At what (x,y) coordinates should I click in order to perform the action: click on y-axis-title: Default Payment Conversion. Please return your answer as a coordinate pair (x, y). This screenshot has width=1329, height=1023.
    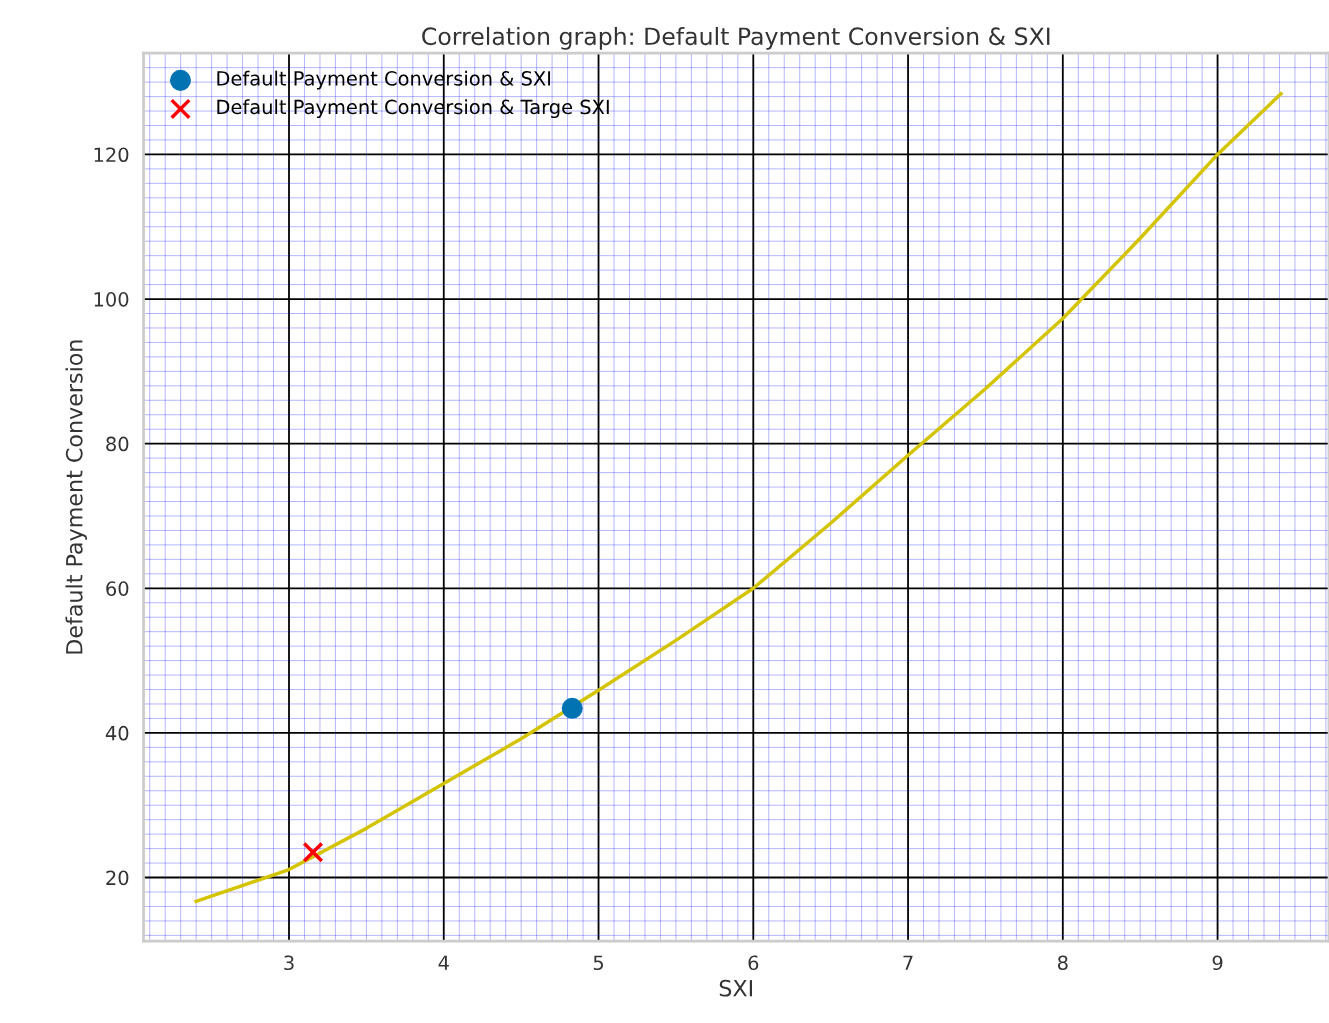
    Looking at the image, I should click on (76, 497).